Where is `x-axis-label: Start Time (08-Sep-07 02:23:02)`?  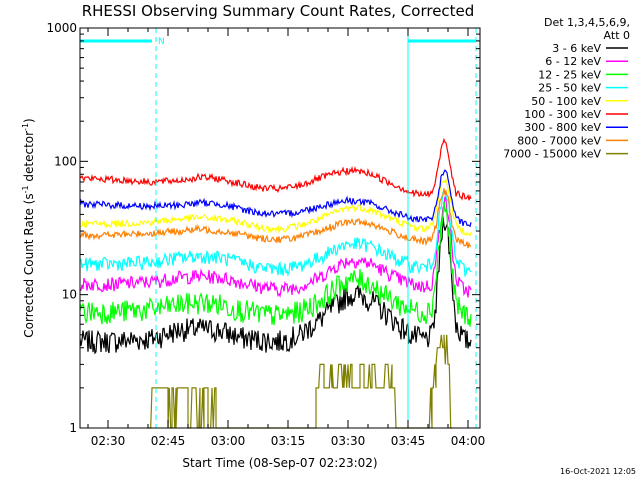 x-axis-label: Start Time (08-Sep-07 02:23:02) is located at coordinates (279, 463).